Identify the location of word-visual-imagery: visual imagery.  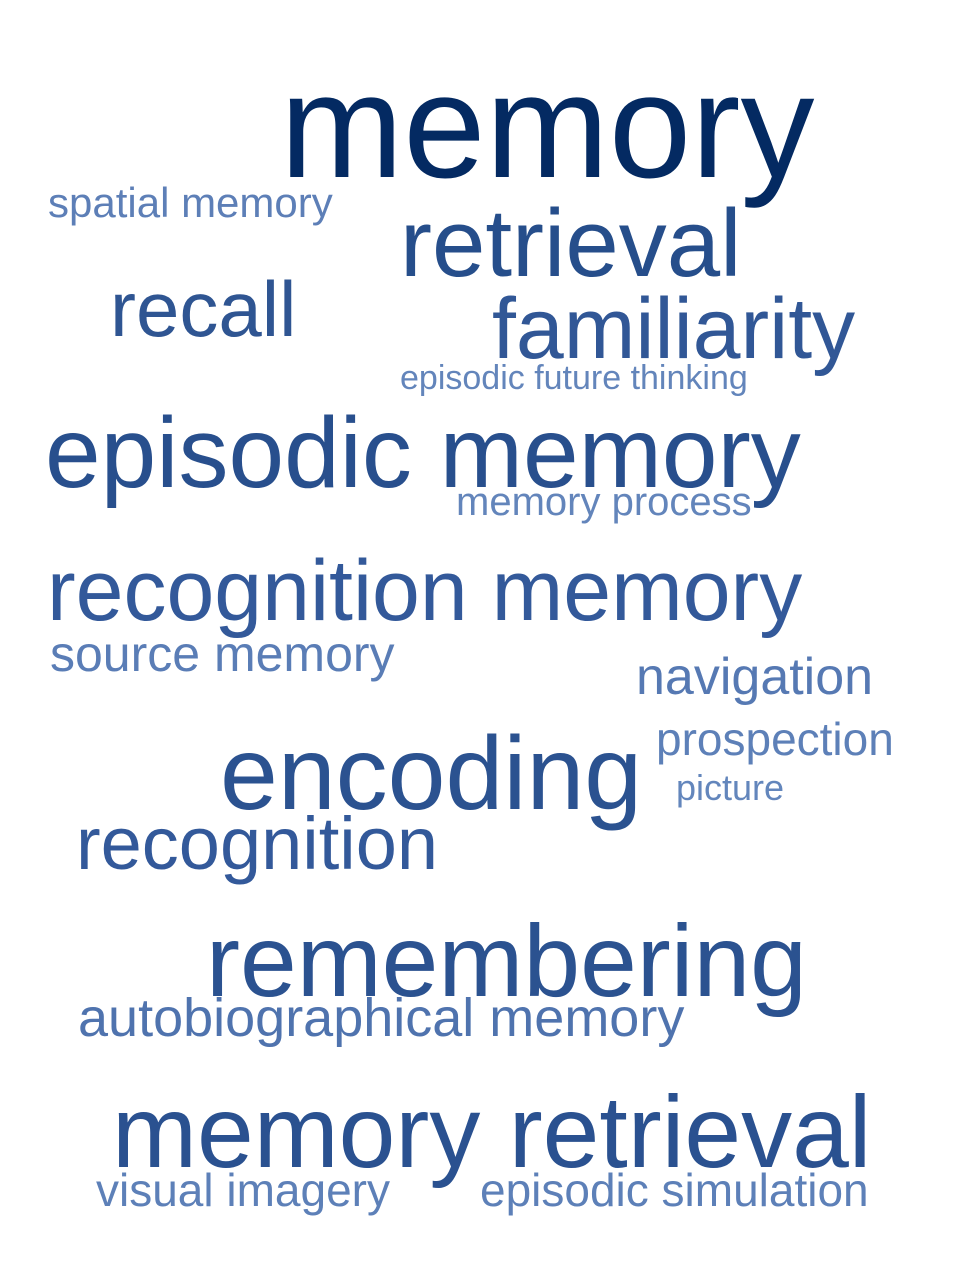
(243, 1190).